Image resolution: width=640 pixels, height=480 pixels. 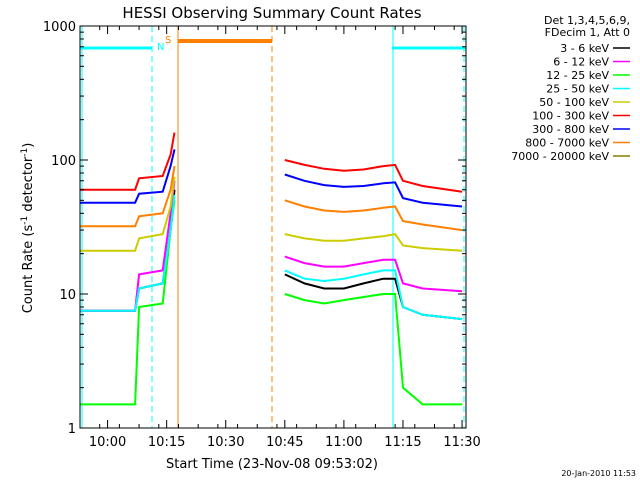 What do you see at coordinates (402, 442) in the screenshot?
I see `x-tick-label-5: 11:15` at bounding box center [402, 442].